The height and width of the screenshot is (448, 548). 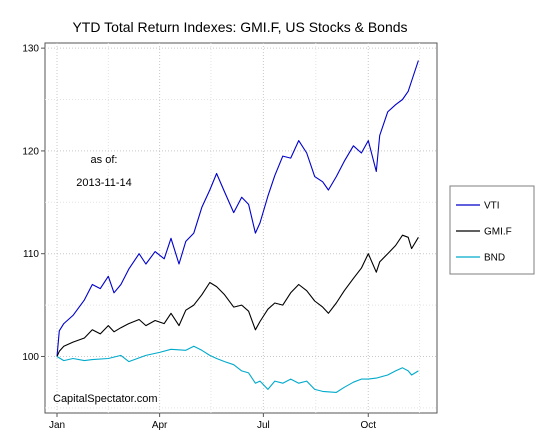 What do you see at coordinates (105, 399) in the screenshot?
I see `source-label: CapitalSpectator.com` at bounding box center [105, 399].